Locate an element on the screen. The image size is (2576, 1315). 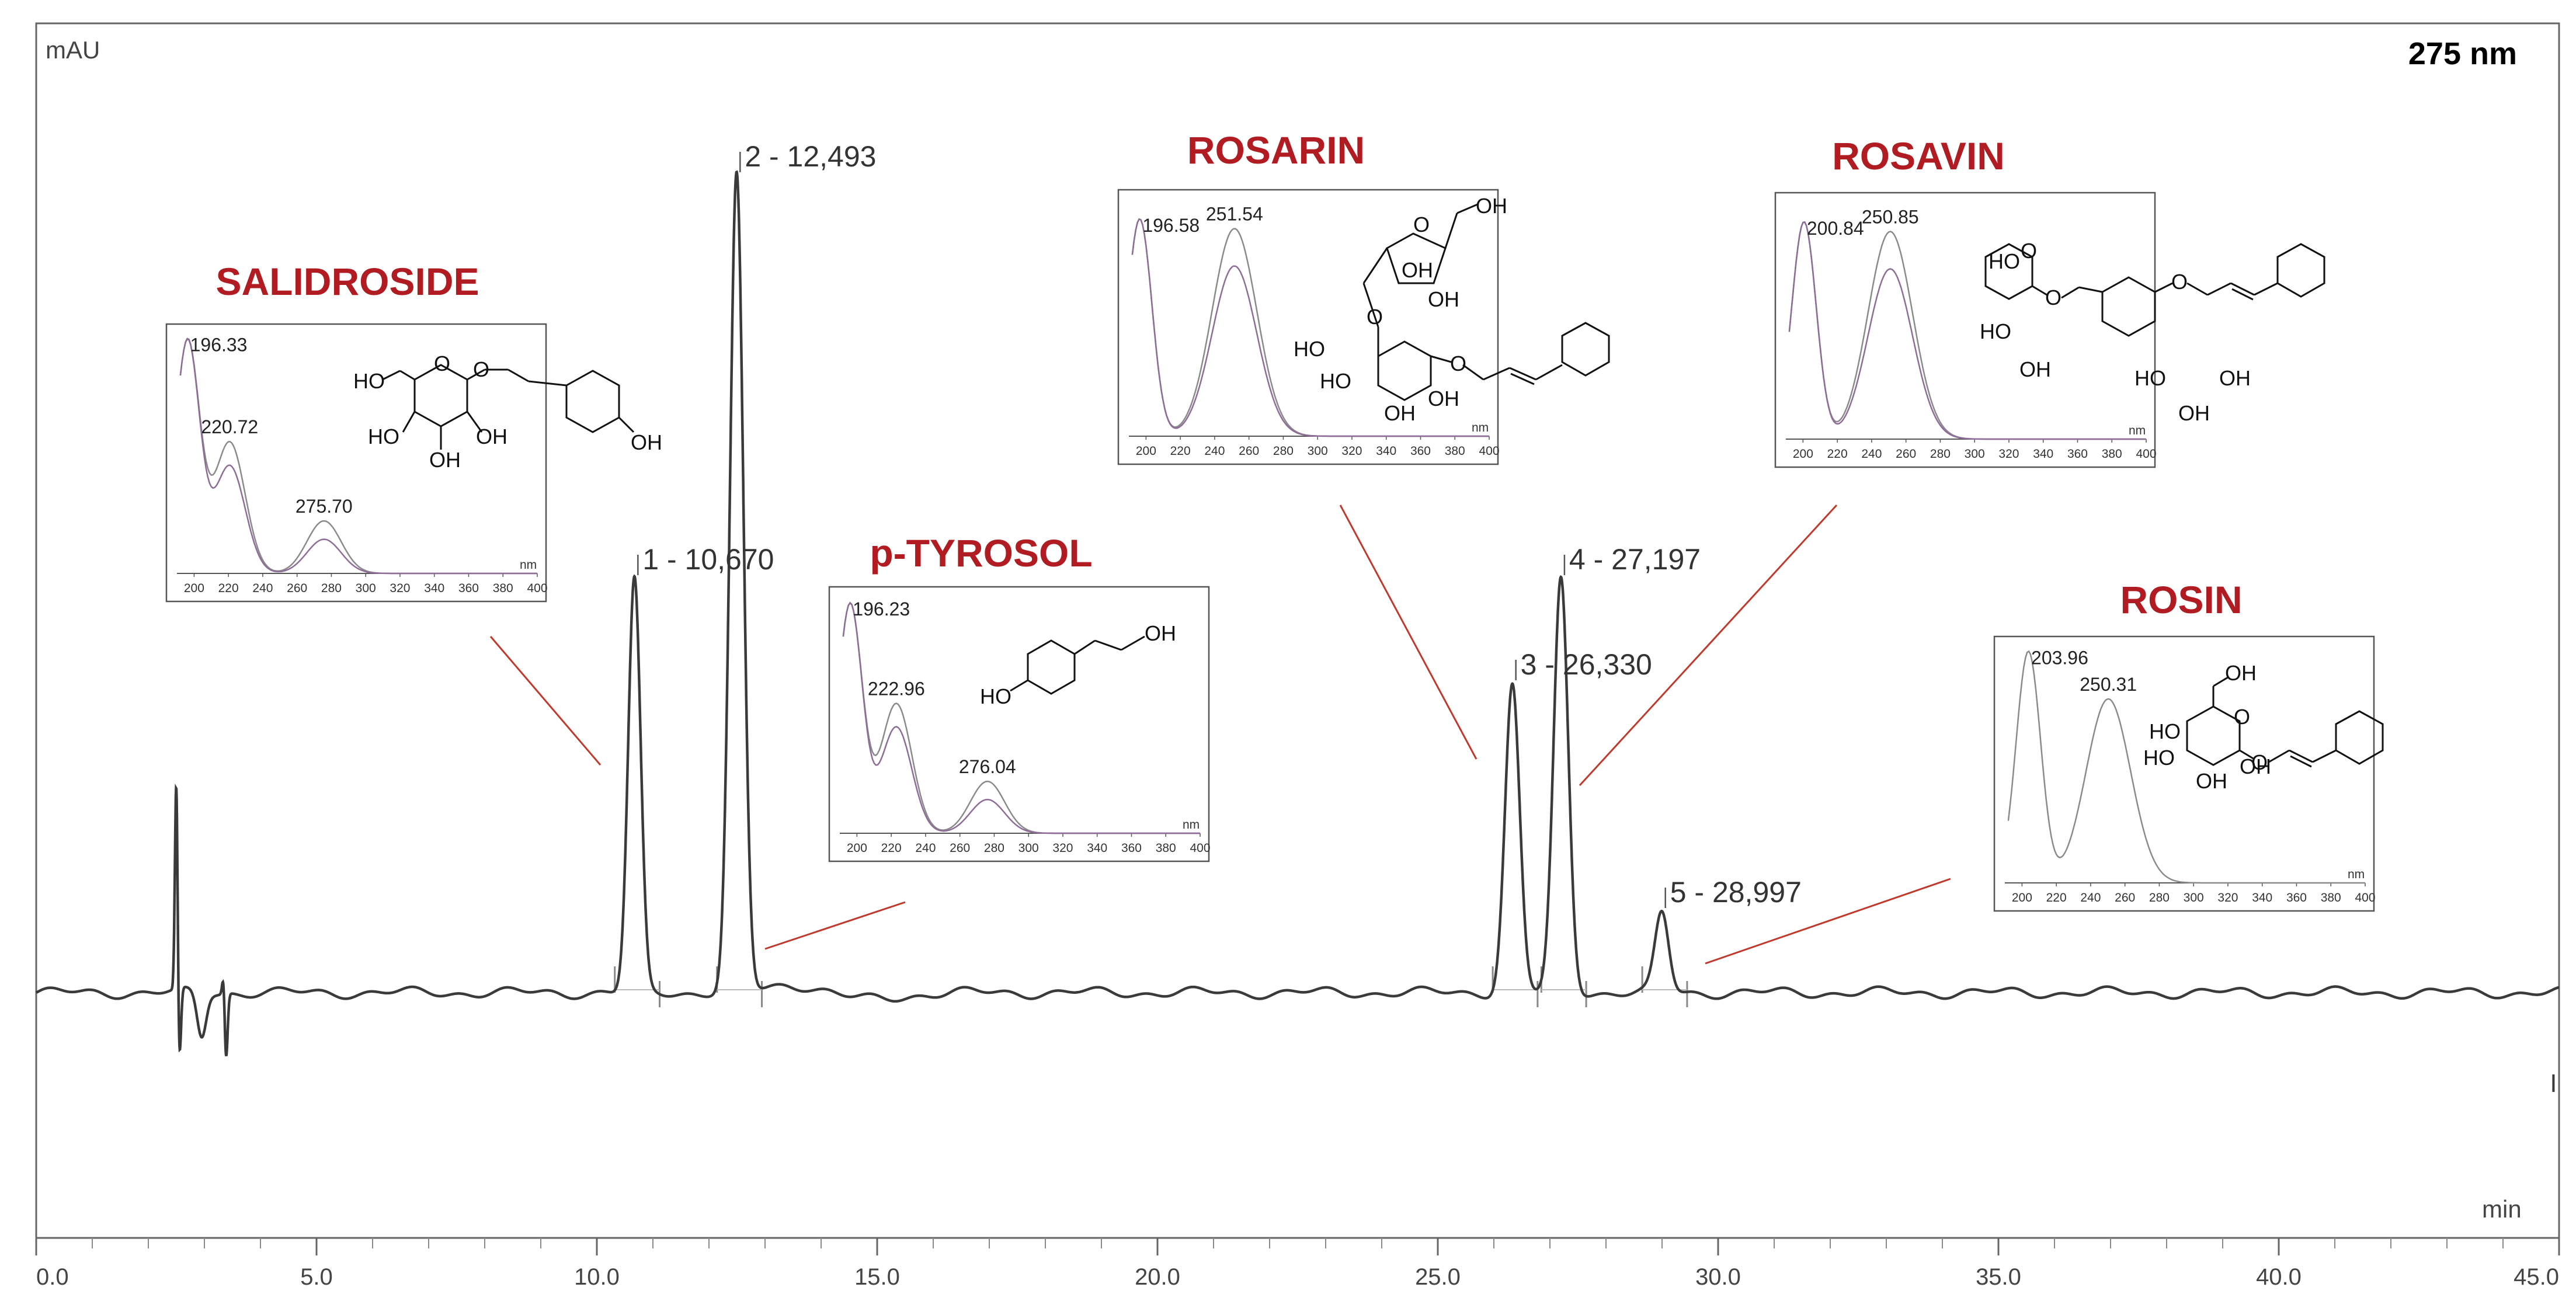
structure-p-tyrosol is located at coordinates (1078, 665).